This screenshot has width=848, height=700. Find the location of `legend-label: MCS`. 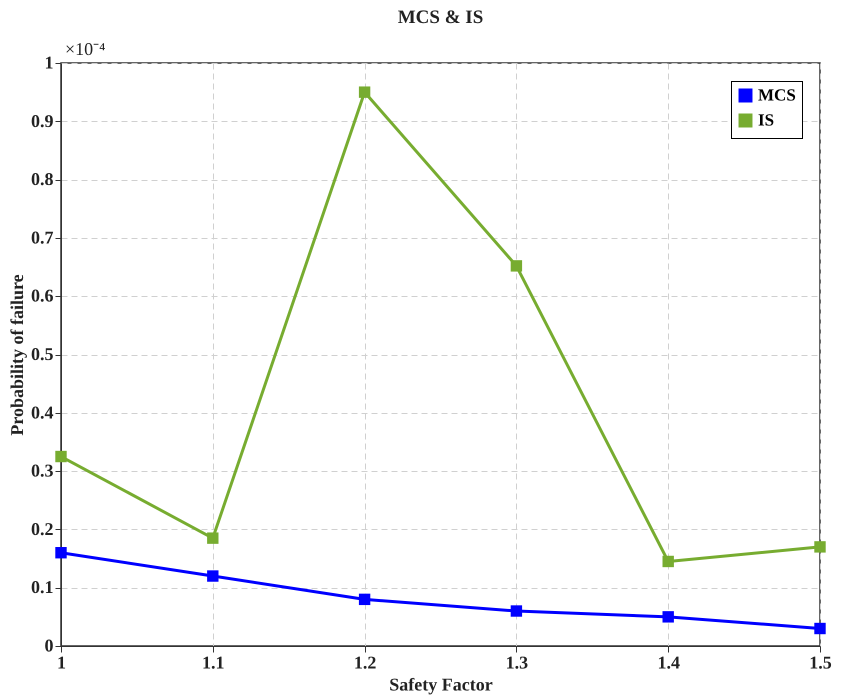

legend-label: MCS is located at coordinates (777, 95).